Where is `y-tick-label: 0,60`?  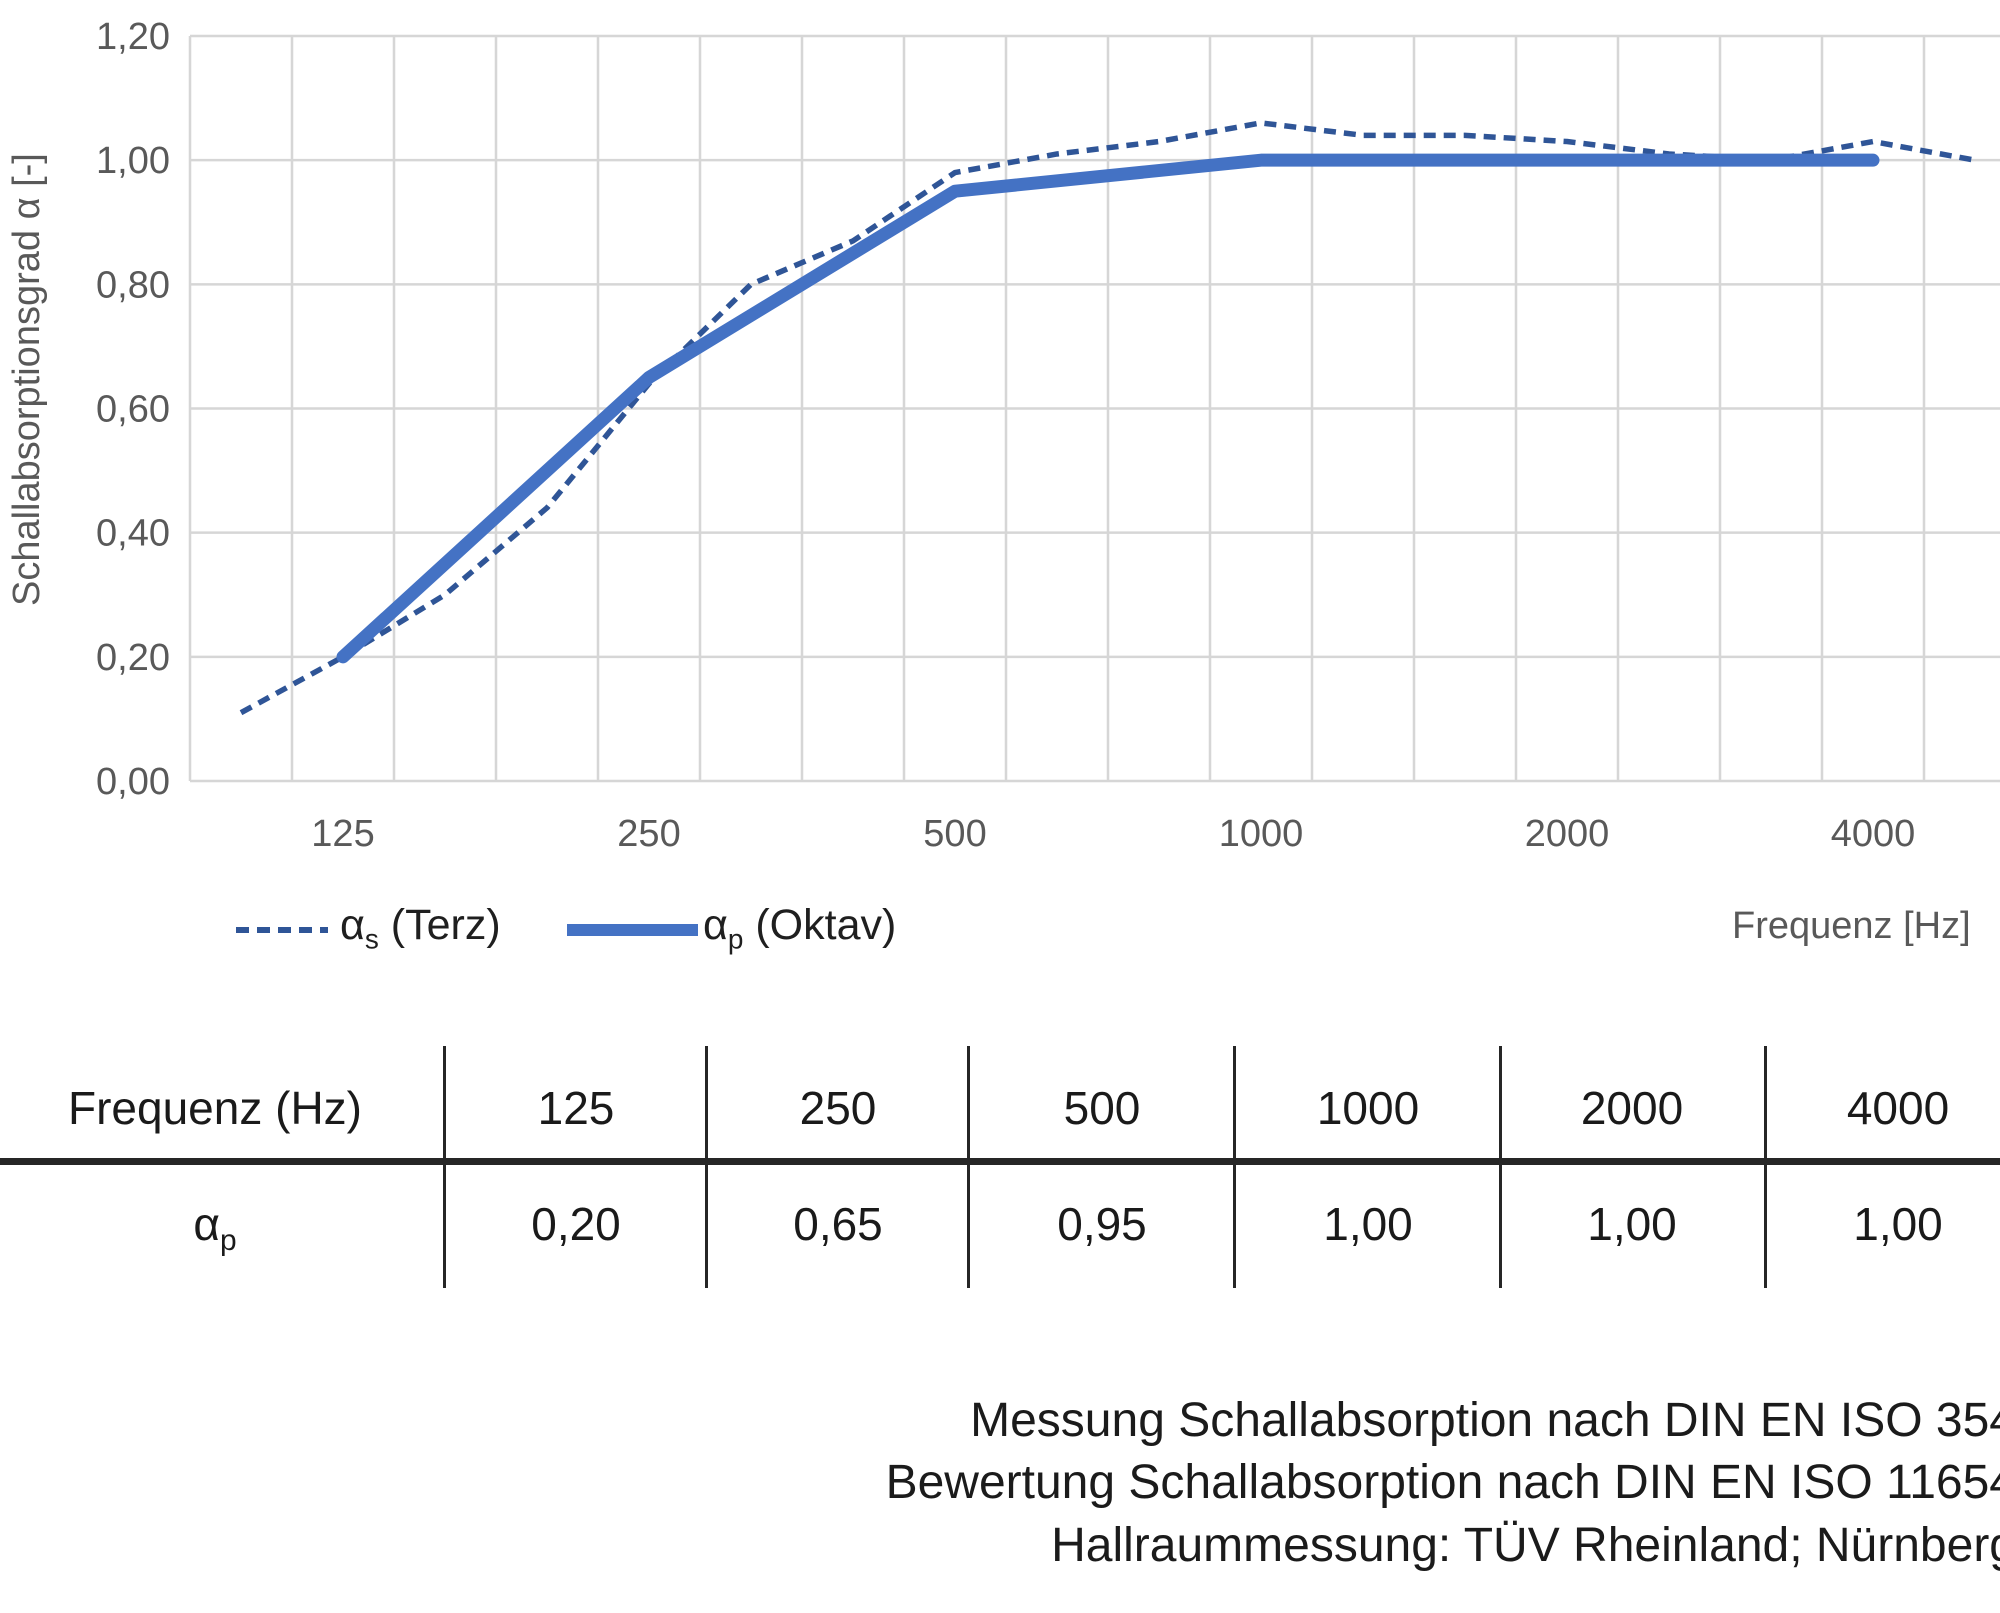 y-tick-label: 0,60 is located at coordinates (133, 410).